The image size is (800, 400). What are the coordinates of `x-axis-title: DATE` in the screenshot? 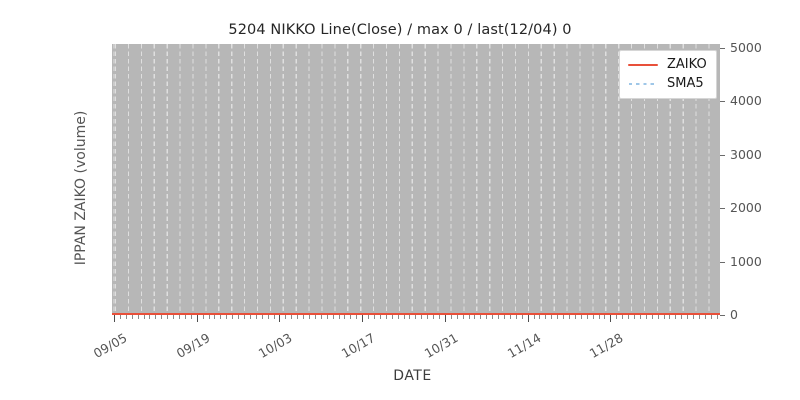 It's located at (412, 376).